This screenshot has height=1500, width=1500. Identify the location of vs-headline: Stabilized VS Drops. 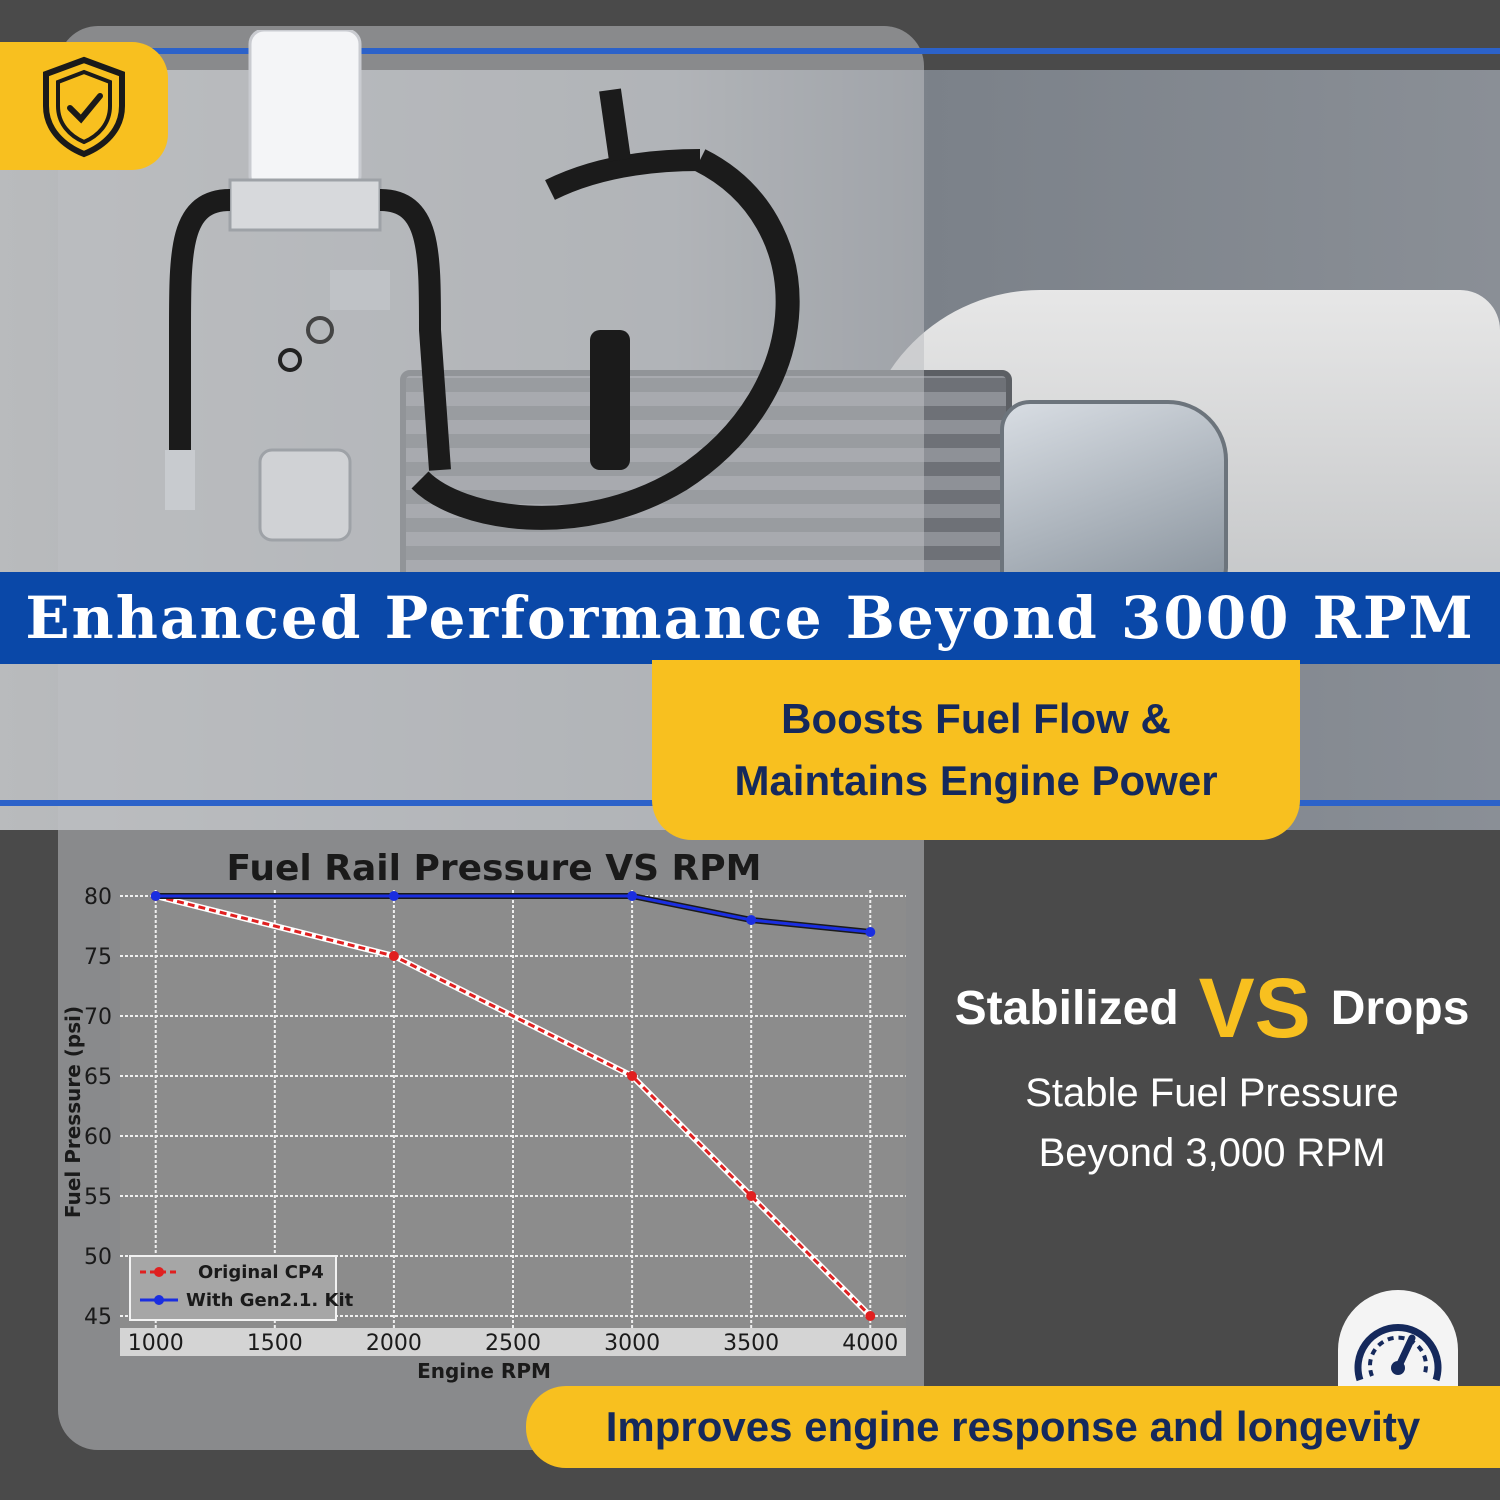
(1212, 1008).